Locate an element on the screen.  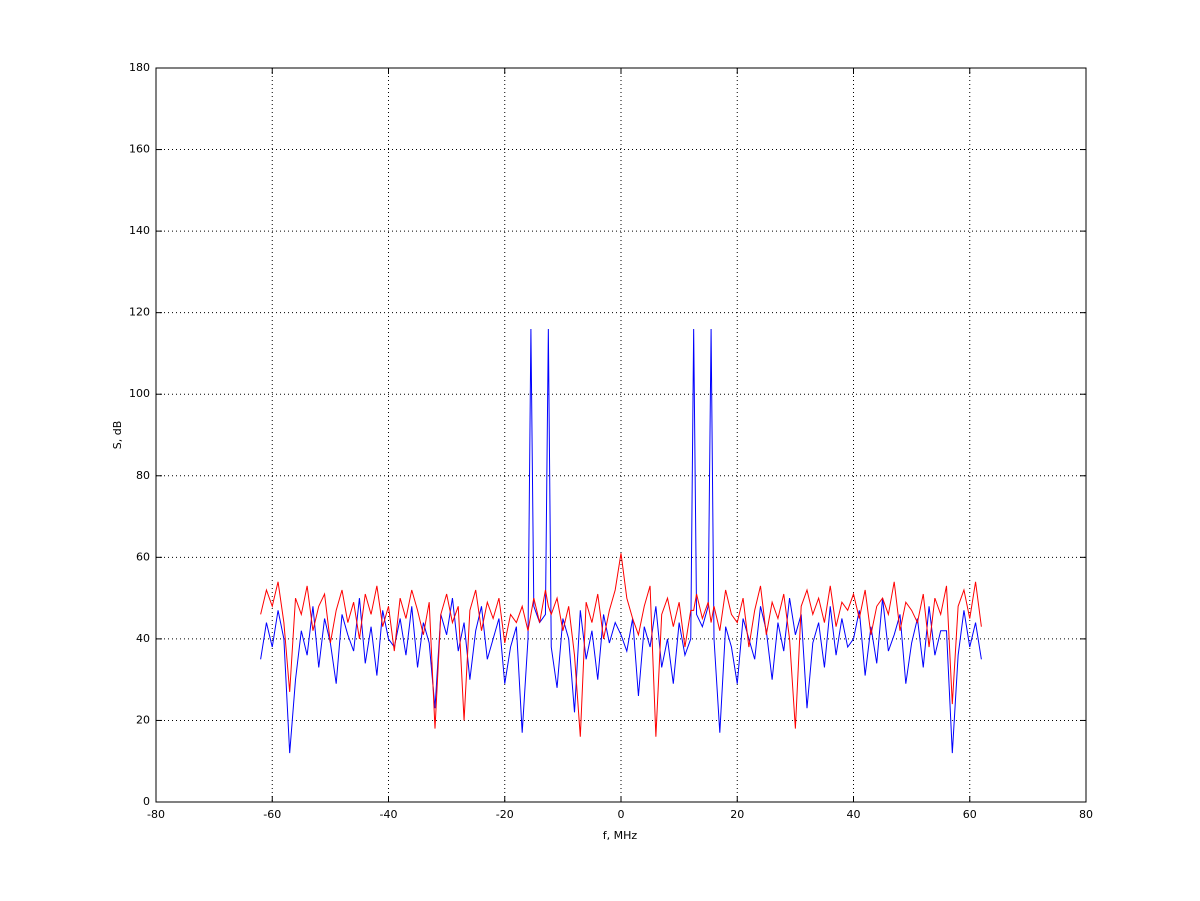
y-tick-label: 20 is located at coordinates (143, 719).